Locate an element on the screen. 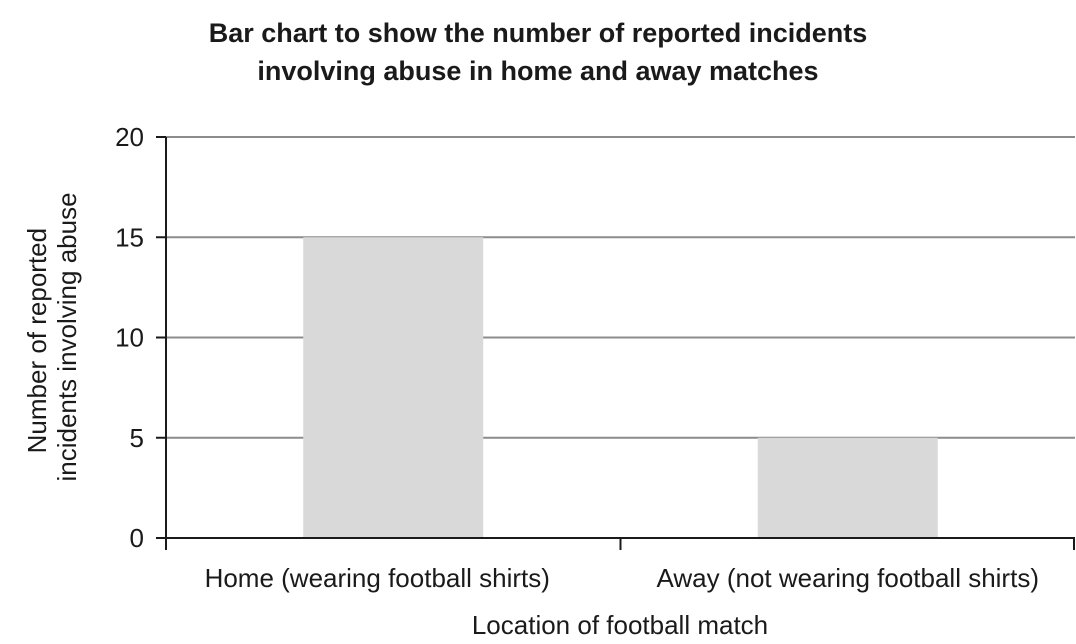  y-axis-title-line-2: incidents involving abuse is located at coordinates (67, 336).